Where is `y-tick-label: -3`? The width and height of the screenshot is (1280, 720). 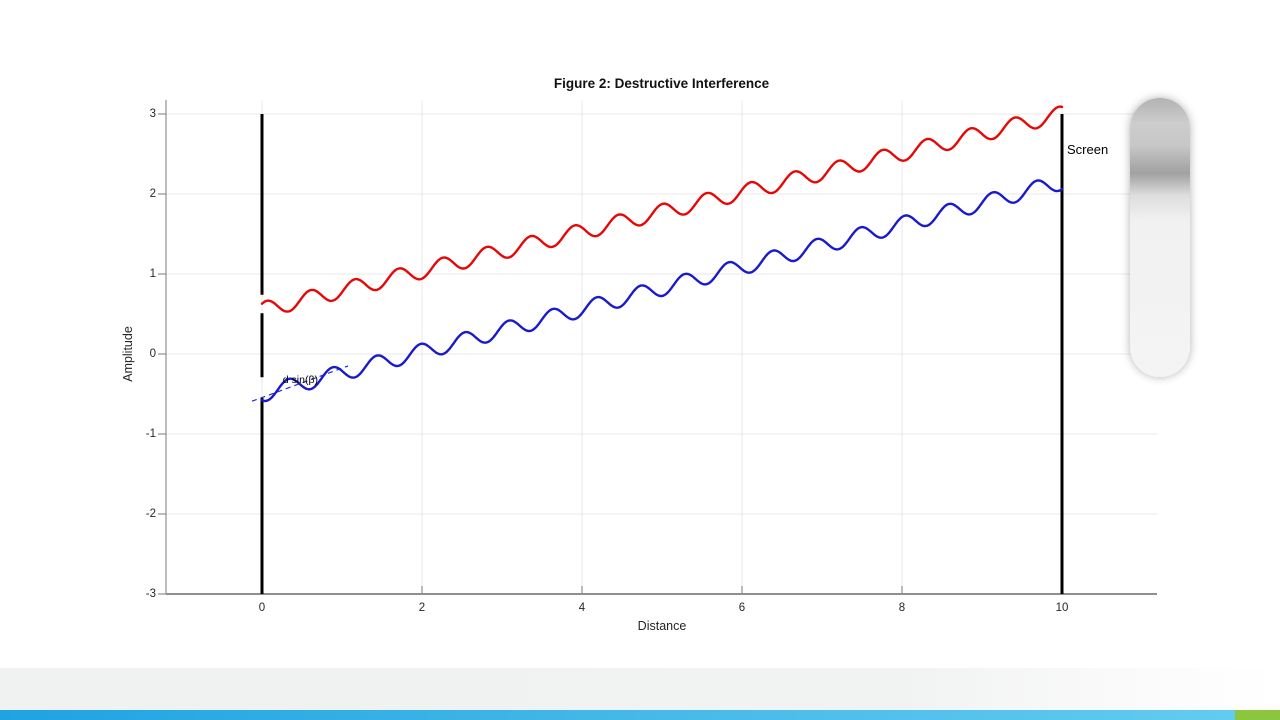
y-tick-label: -3 is located at coordinates (150, 594).